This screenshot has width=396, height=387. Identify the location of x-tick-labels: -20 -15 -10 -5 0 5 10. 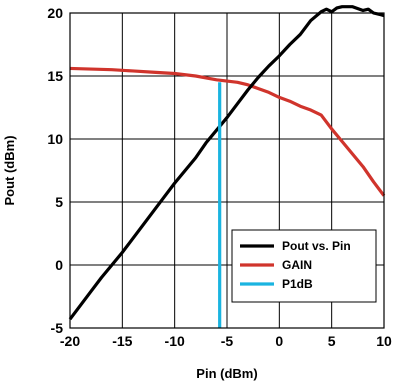
(226, 341).